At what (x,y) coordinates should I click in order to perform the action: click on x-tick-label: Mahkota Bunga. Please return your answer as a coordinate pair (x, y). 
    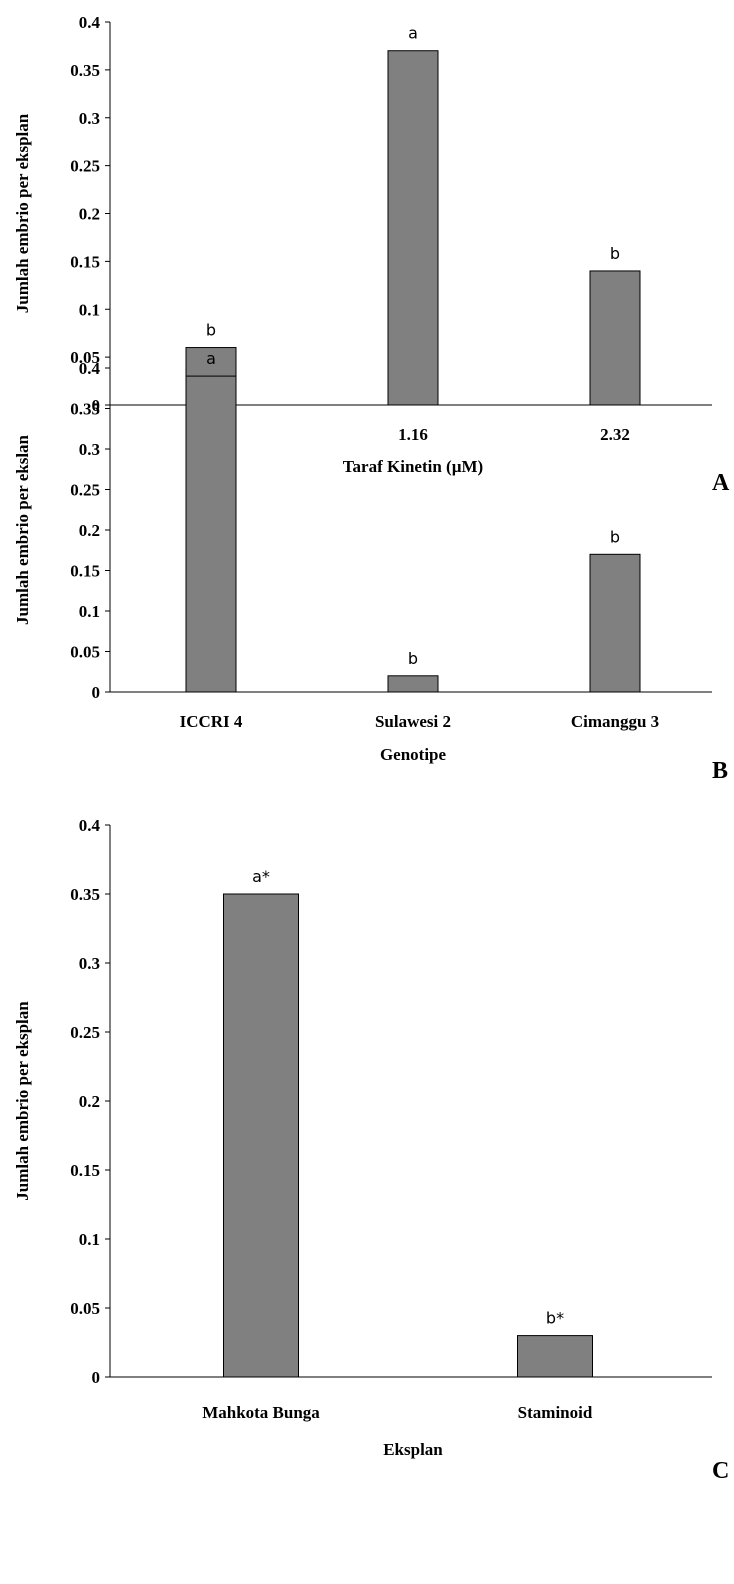
    Looking at the image, I should click on (261, 1412).